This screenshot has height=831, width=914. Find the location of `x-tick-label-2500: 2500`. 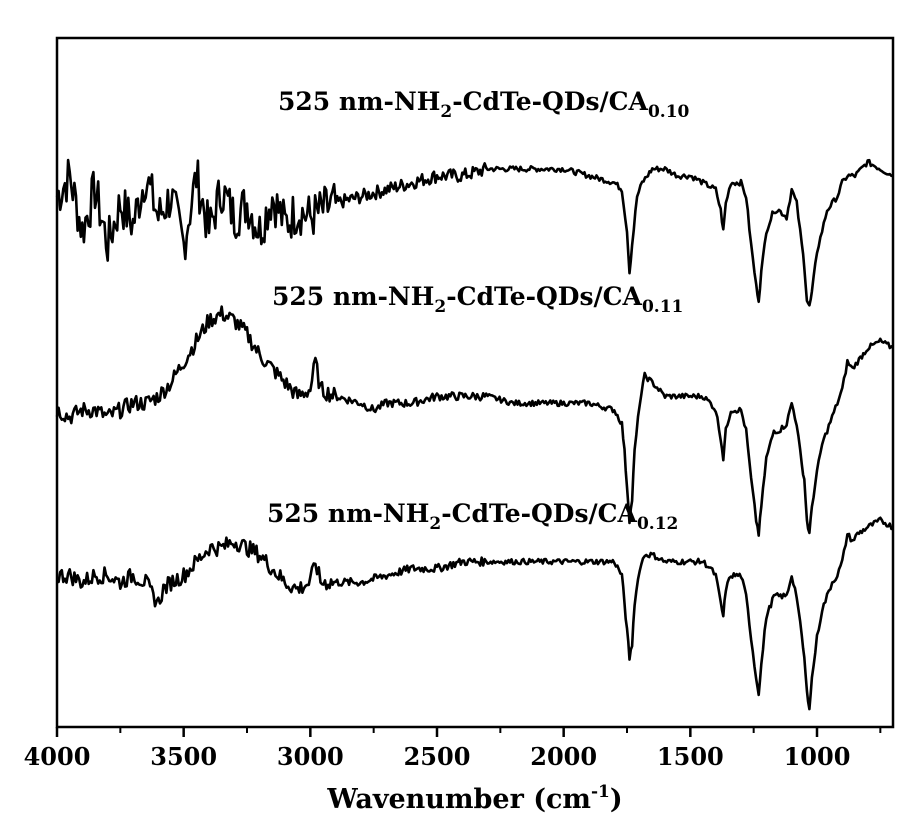

x-tick-label-2500: 2500 is located at coordinates (437, 756).